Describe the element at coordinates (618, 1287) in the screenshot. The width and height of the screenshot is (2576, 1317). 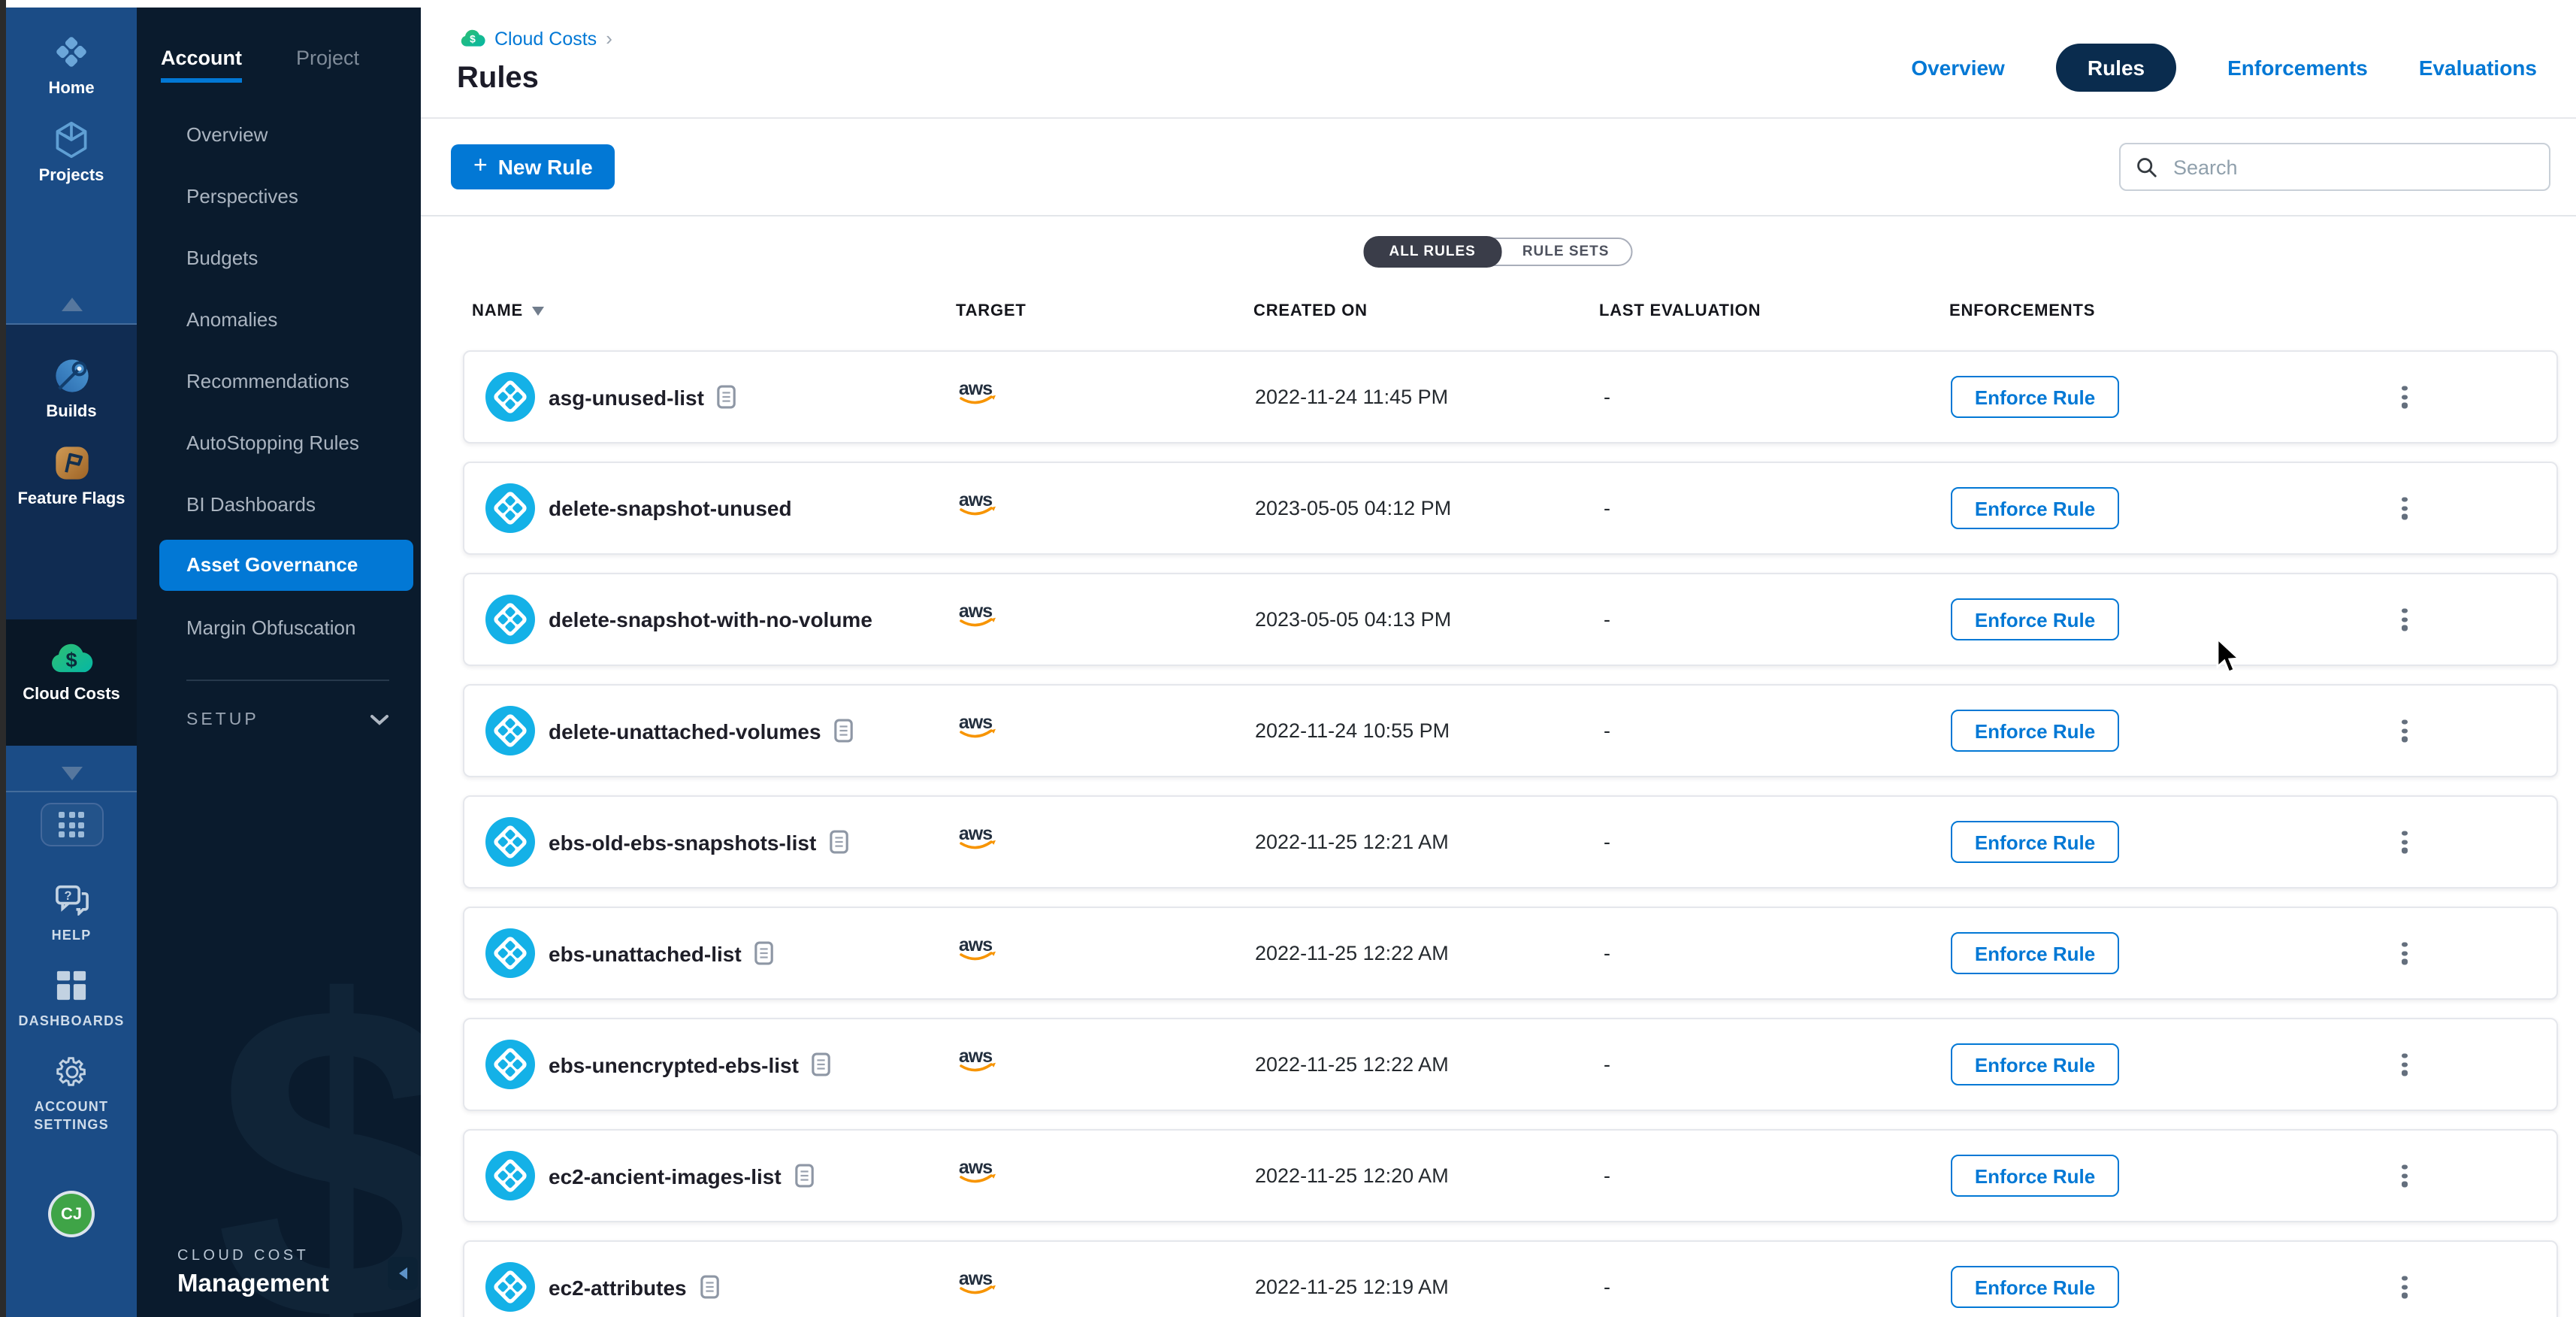
I see `rule-name: ec2-attributes` at that location.